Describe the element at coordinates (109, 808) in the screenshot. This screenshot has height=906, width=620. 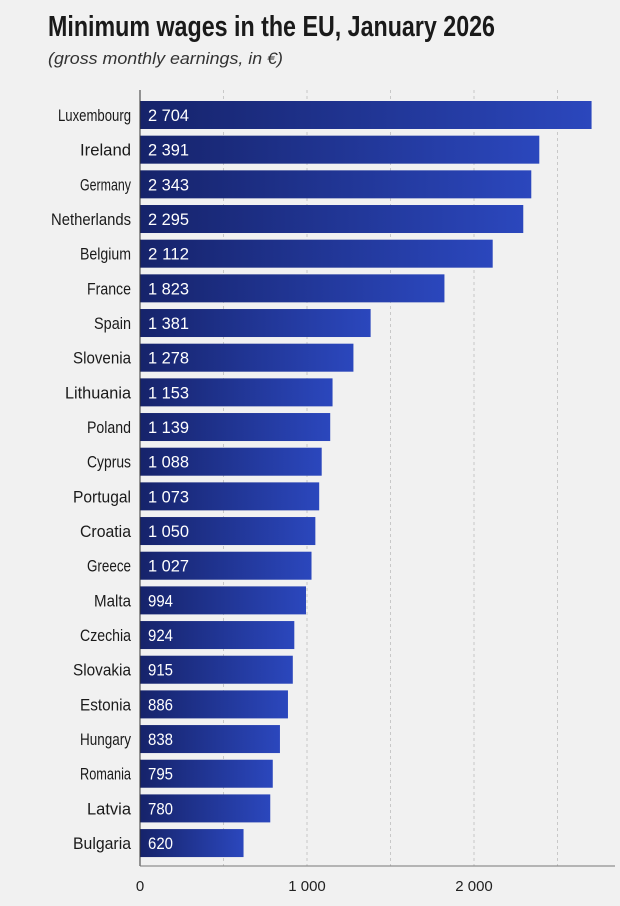
I see `category-label: Latvia` at that location.